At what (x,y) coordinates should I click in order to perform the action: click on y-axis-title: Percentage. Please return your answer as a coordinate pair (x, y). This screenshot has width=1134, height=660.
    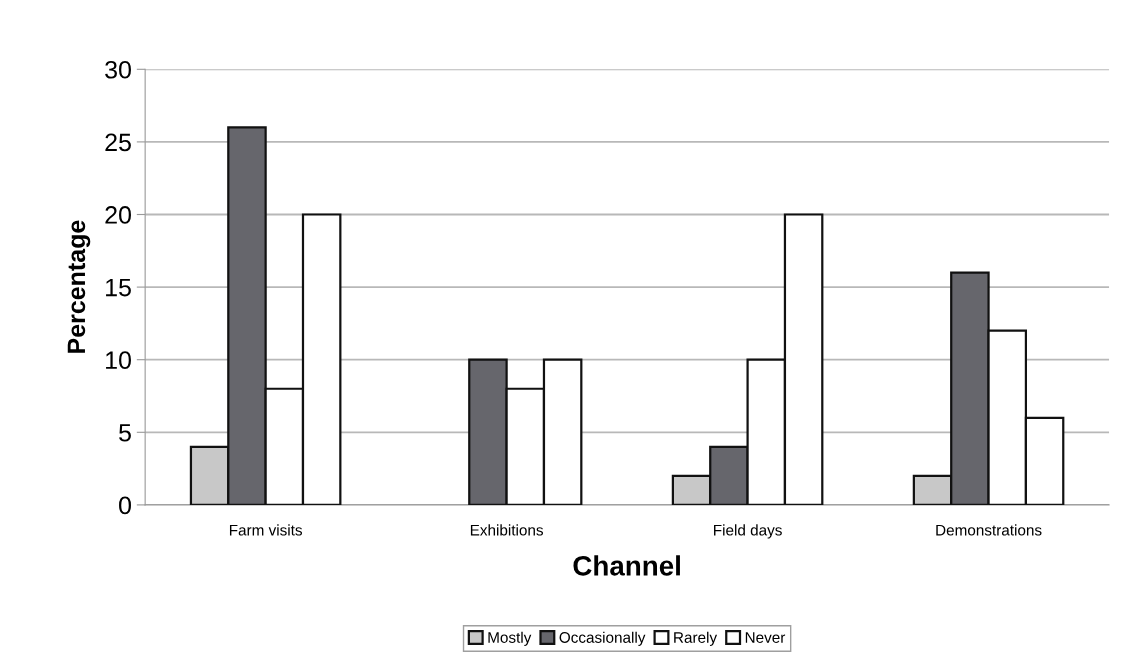
    Looking at the image, I should click on (79, 286).